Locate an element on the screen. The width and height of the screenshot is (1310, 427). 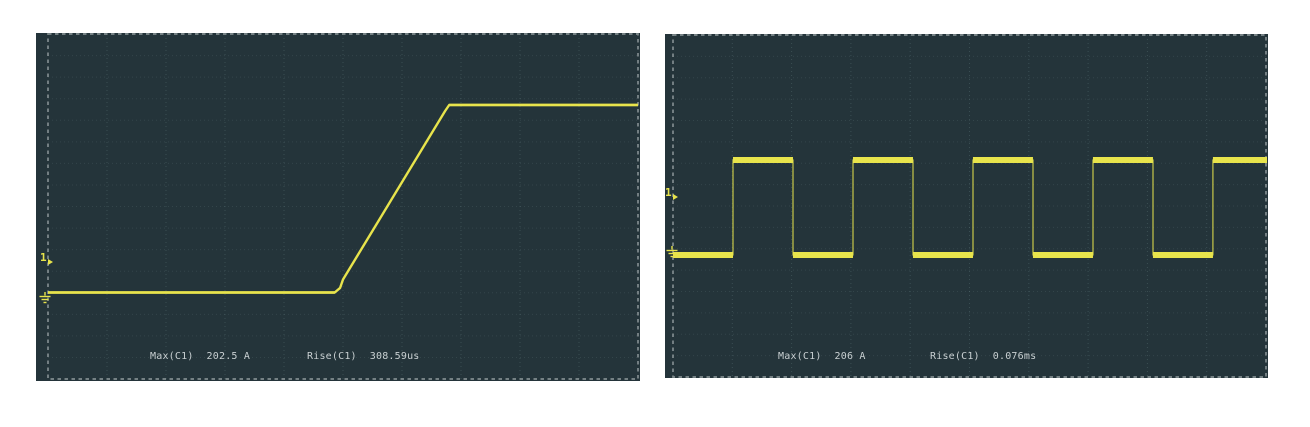
measurement-max: Max(C1) 202.5 A is located at coordinates (200, 357).